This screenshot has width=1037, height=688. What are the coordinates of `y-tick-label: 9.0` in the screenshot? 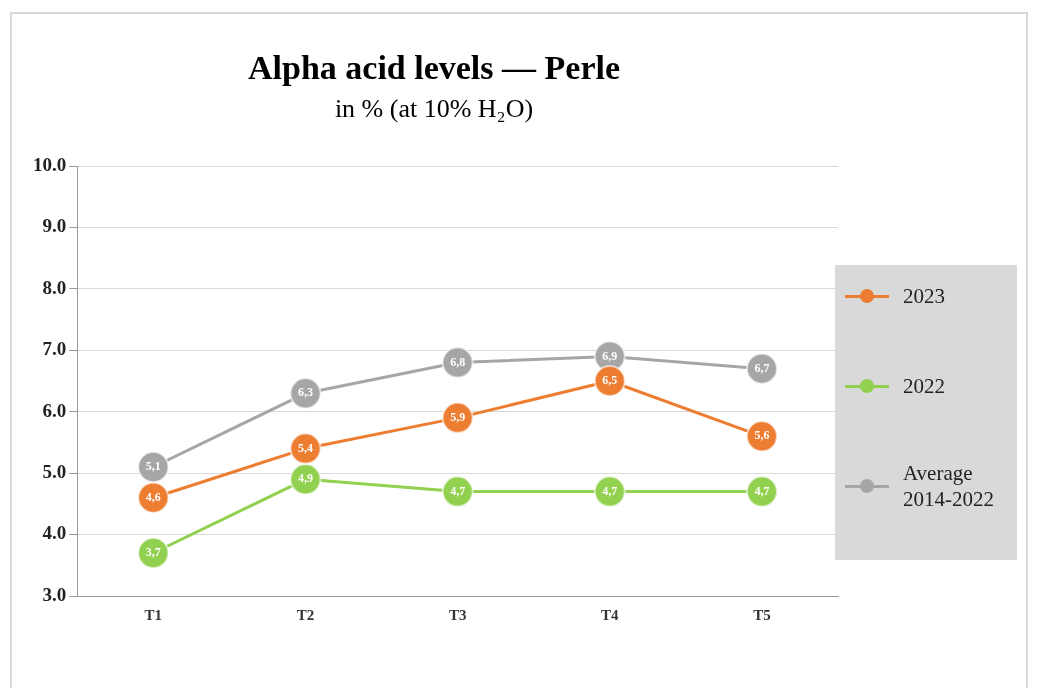 It's located at (54, 226).